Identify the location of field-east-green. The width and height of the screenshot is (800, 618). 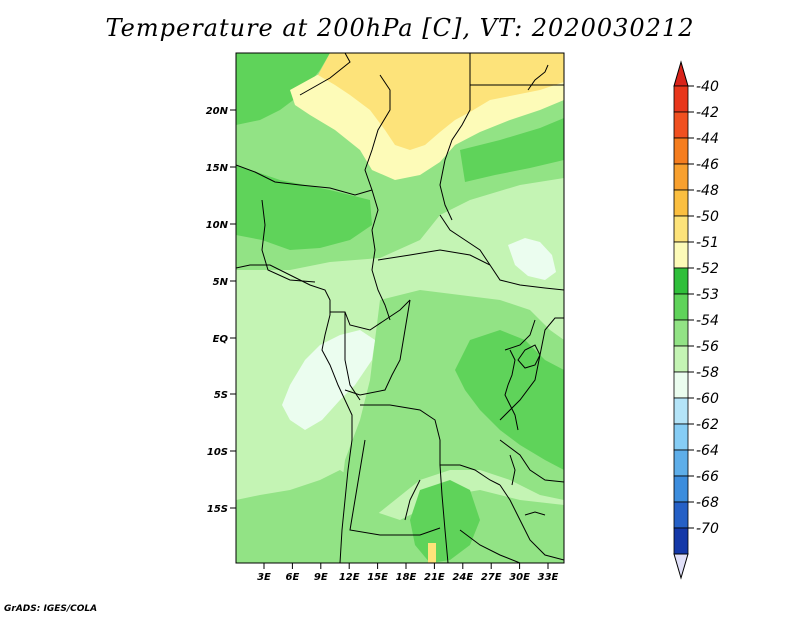
(512, 150).